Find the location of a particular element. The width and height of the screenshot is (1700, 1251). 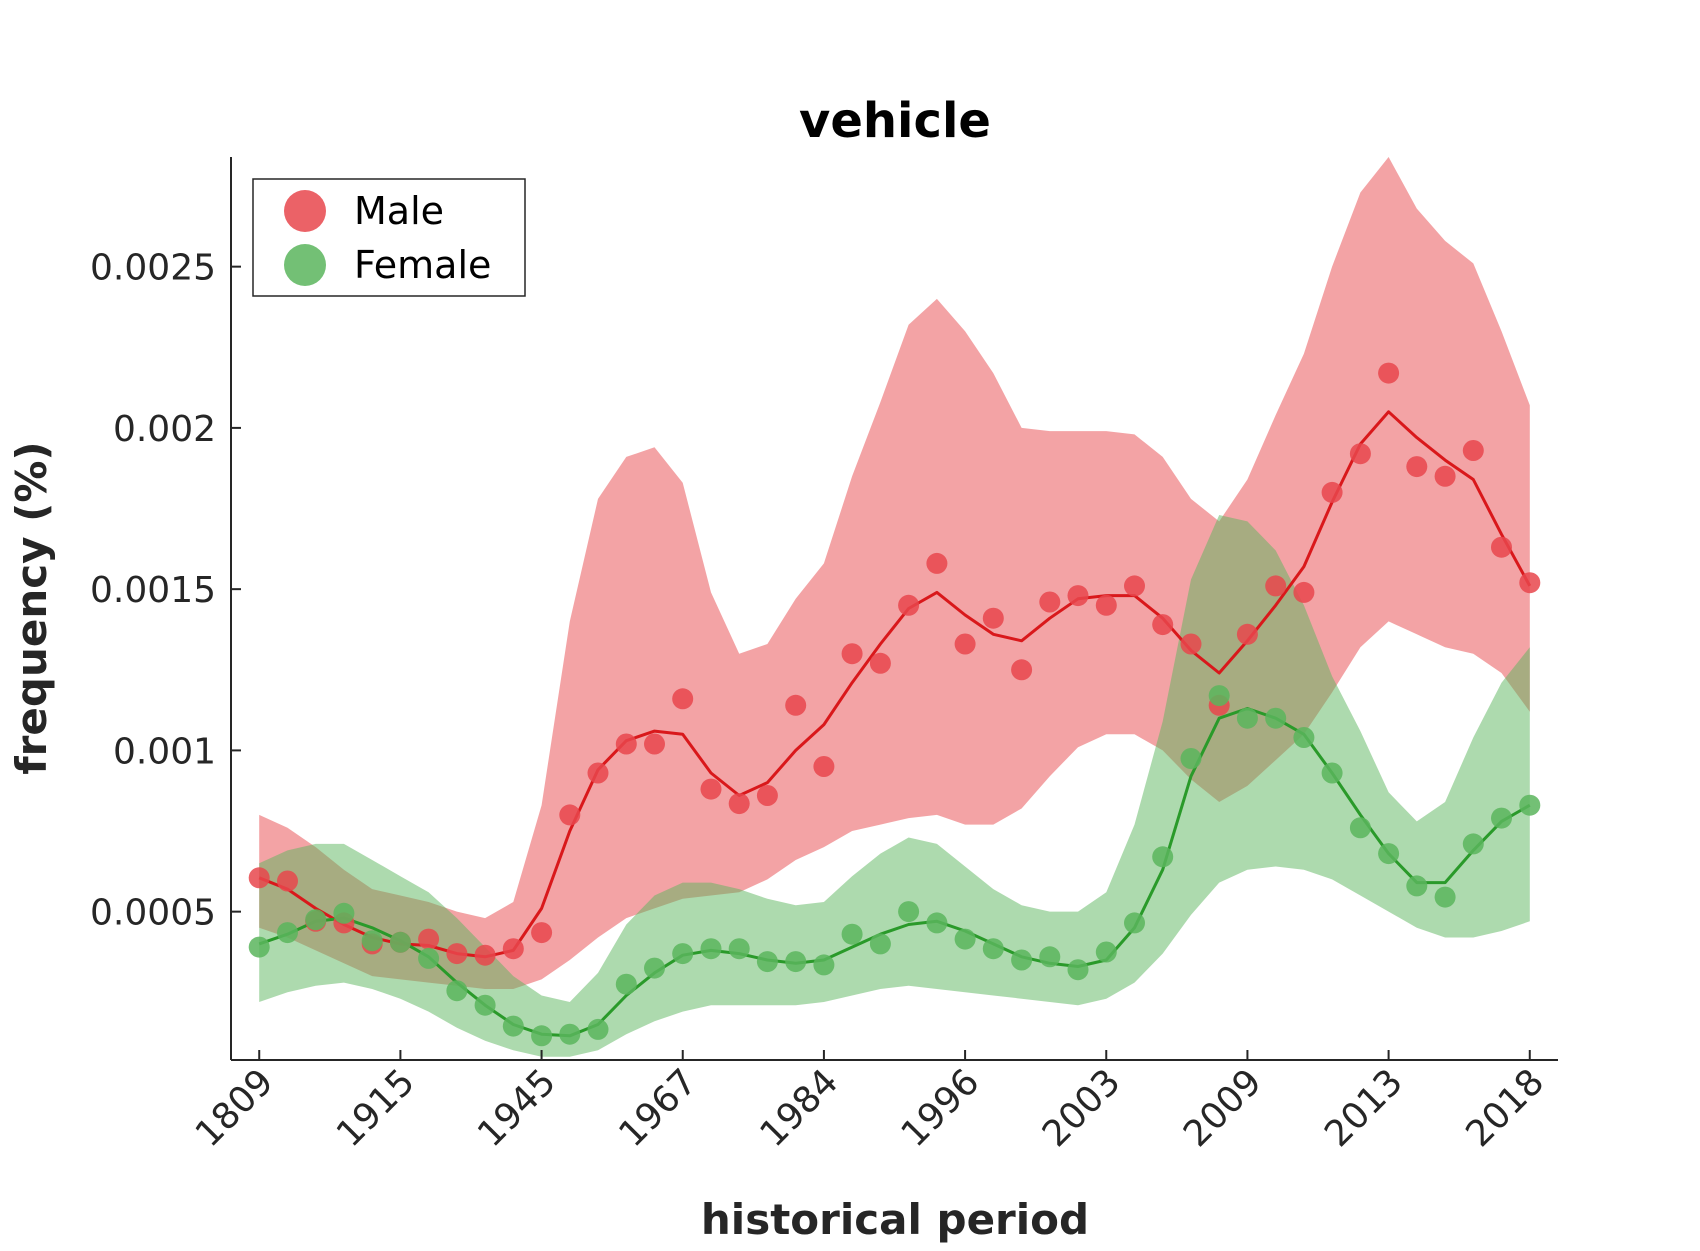

y-ticks: 0.0005 0.001 0.0015 0.002 0.0025 is located at coordinates (165, 591).